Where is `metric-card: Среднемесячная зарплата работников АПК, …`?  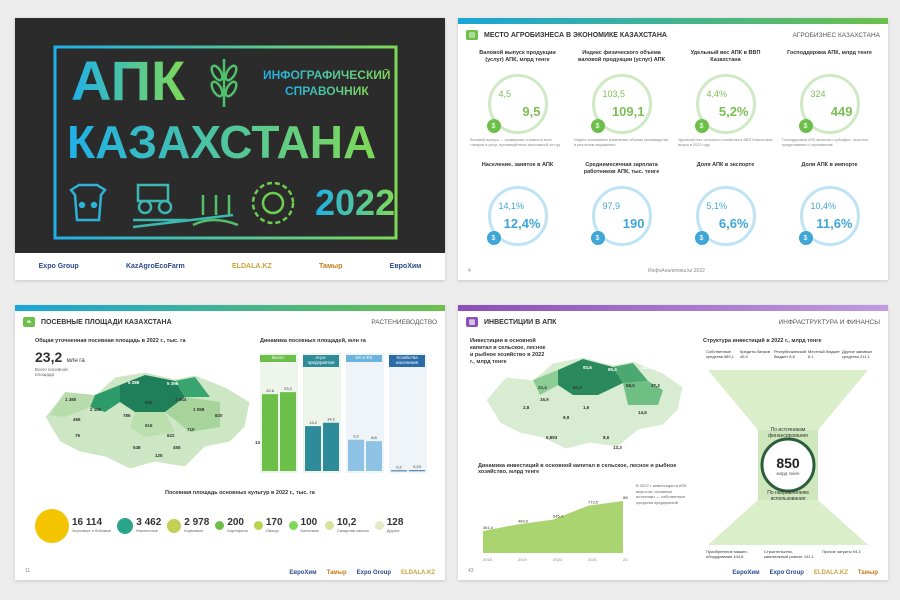
metric-card: Среднемесячная зарплата работников АПК, … is located at coordinates (621, 212).